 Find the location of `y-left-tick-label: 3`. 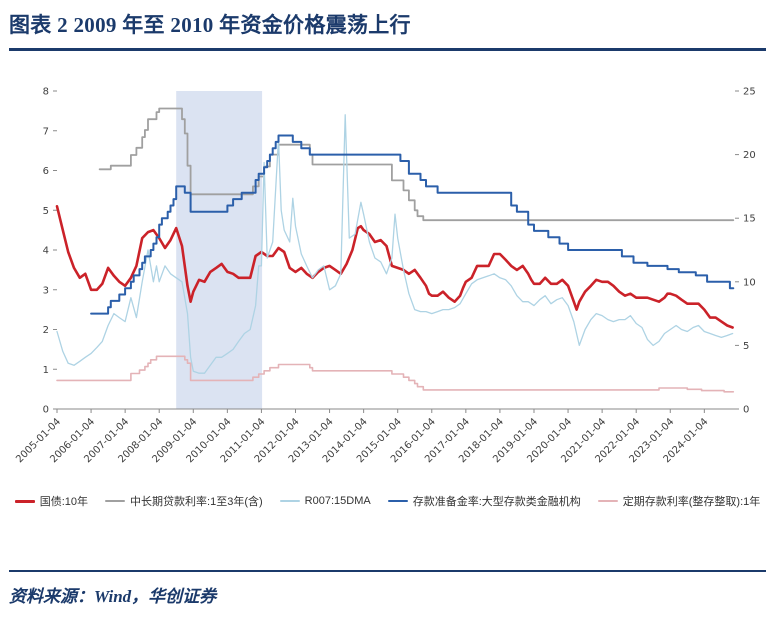

y-left-tick-label: 3 is located at coordinates (46, 291).